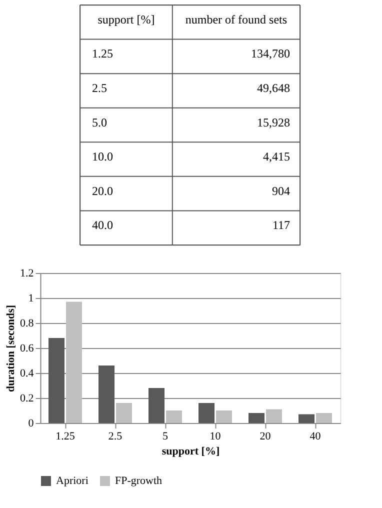 The height and width of the screenshot is (508, 382). I want to click on category-label: 1.25, so click(102, 53).